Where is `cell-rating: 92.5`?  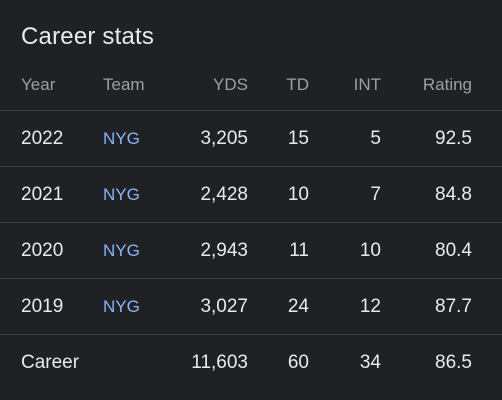
cell-rating: 92.5 is located at coordinates (426, 138).